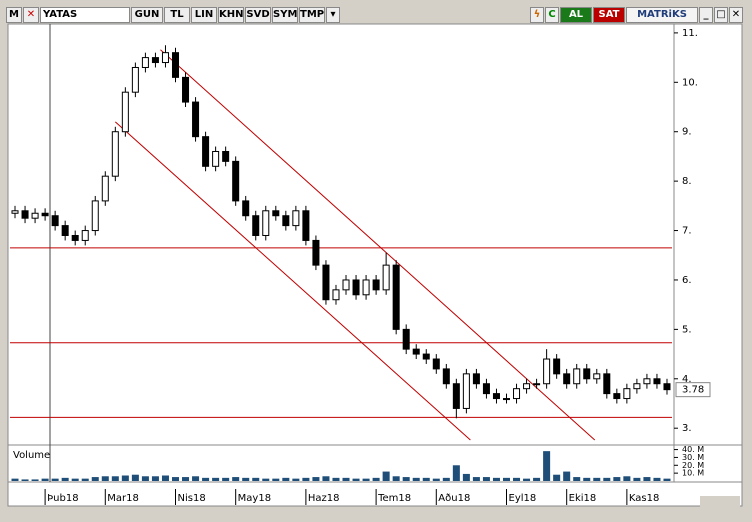 The width and height of the screenshot is (752, 522). I want to click on min-button: _, so click(706, 15).